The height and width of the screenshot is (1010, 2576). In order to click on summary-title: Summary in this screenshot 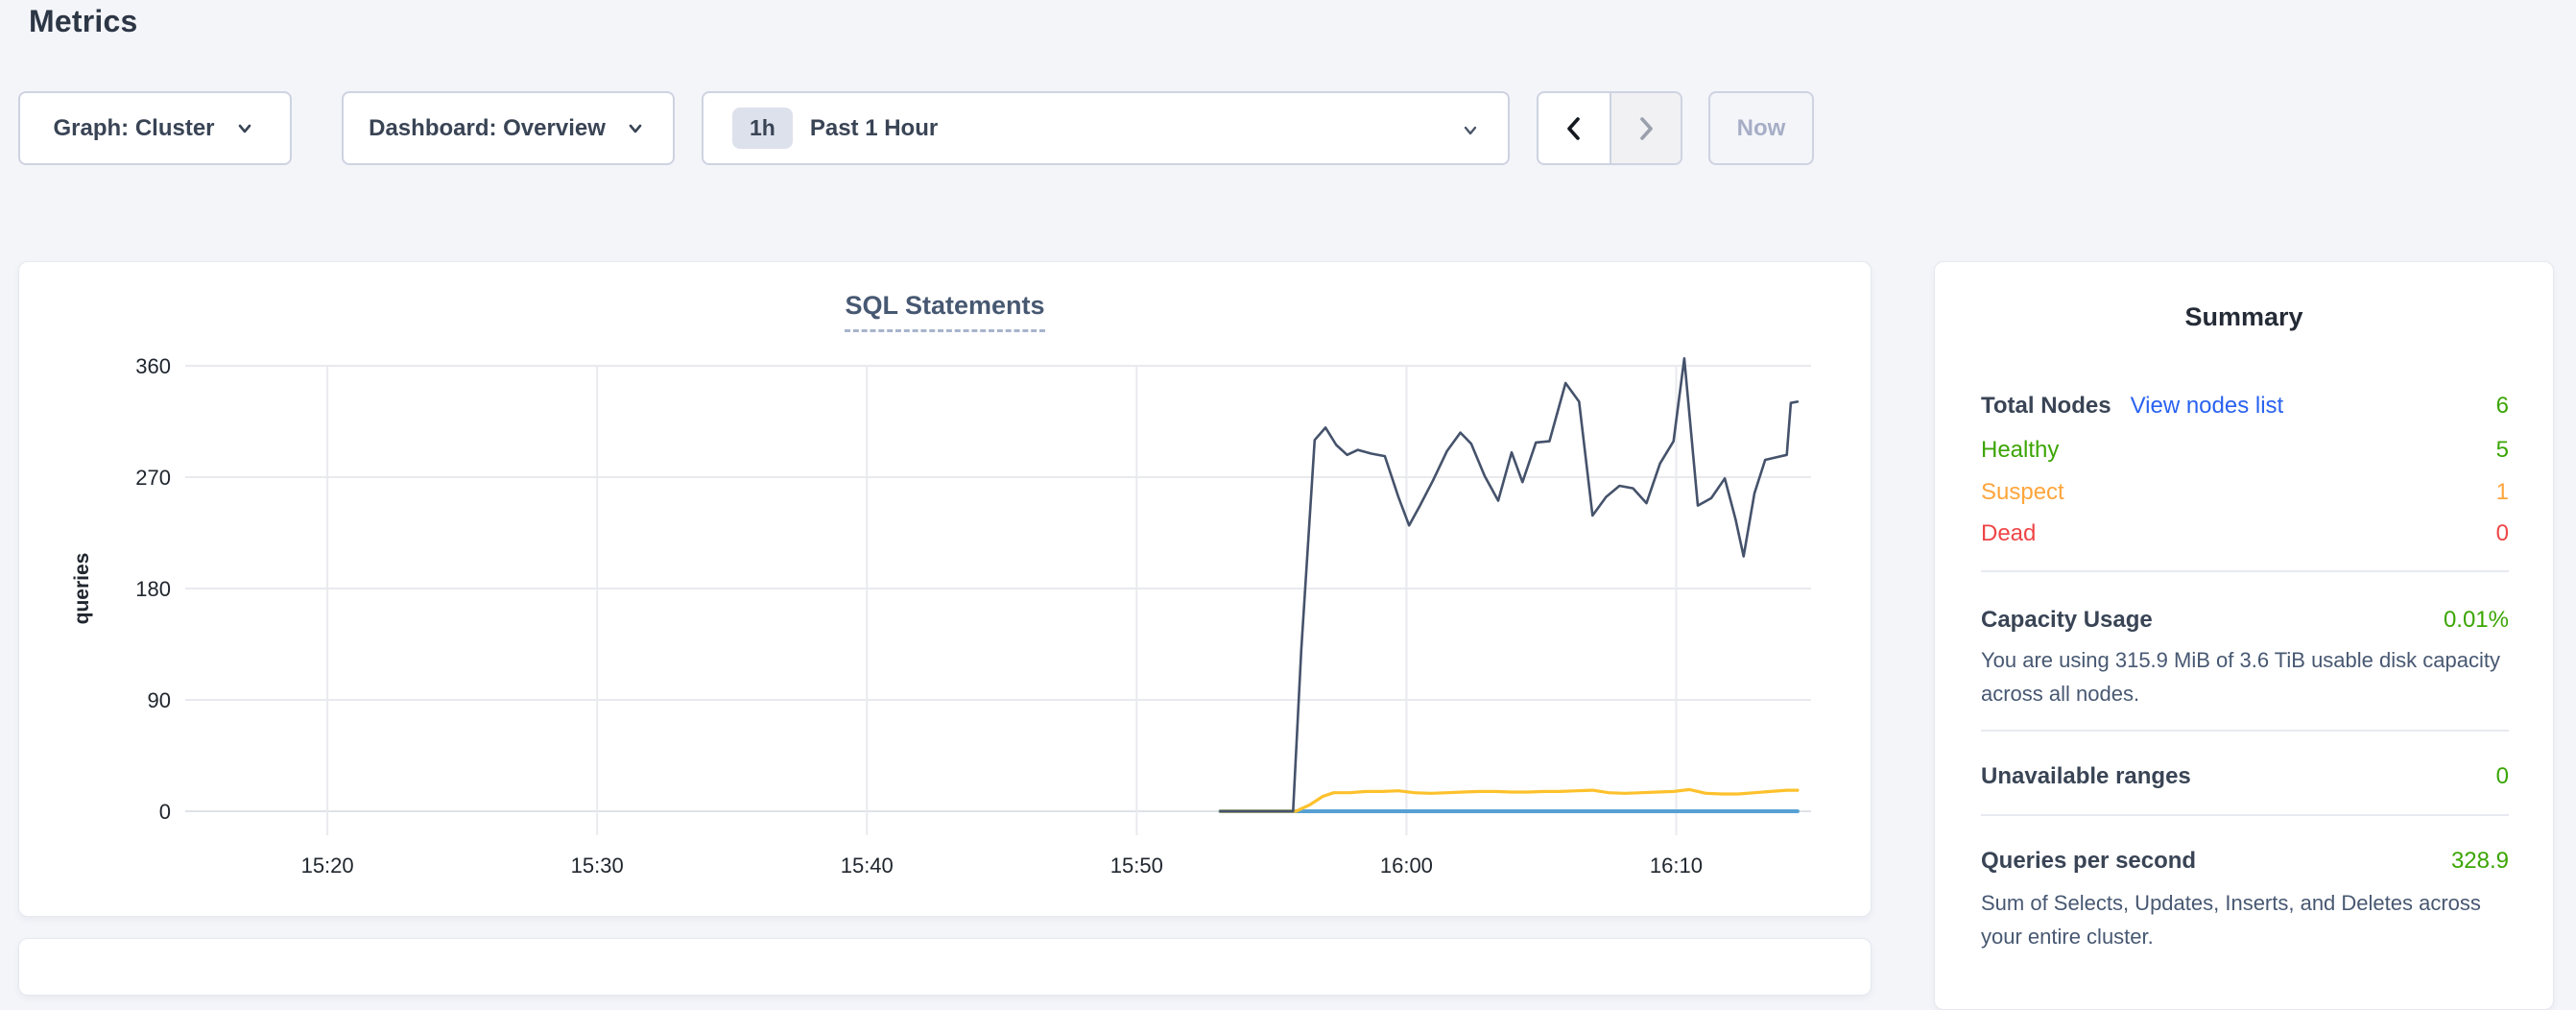, I will do `click(2243, 316)`.